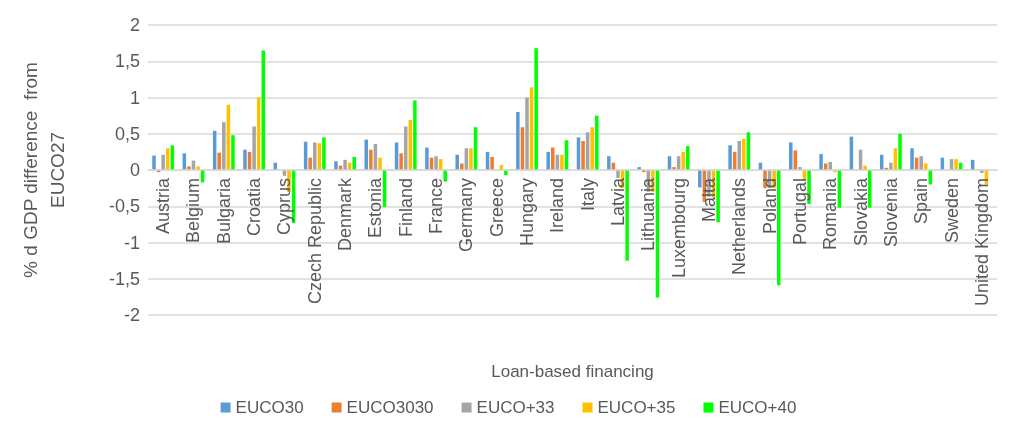 Image resolution: width=1017 pixels, height=431 pixels. Describe the element at coordinates (269, 407) in the screenshot. I see `legend-label: EUCO30` at that location.